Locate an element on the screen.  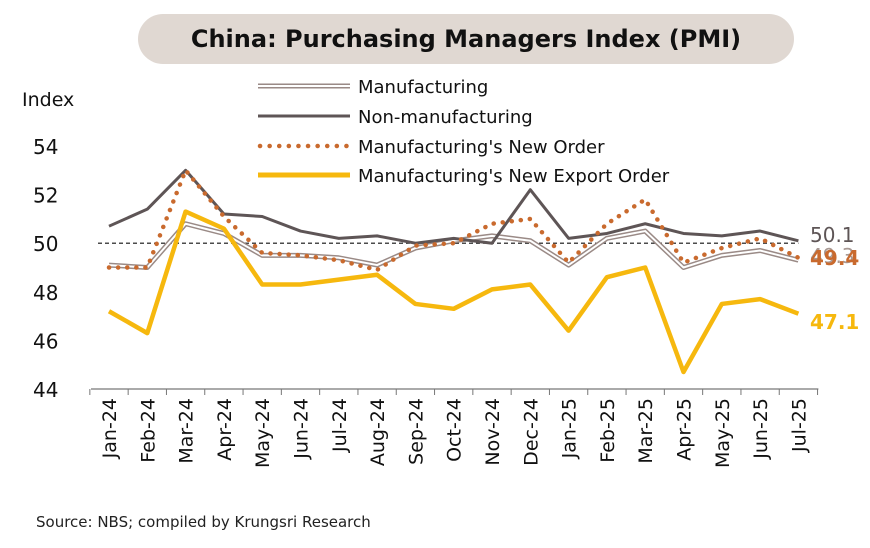
legend-label: Manufacturing's New Export Order is located at coordinates (514, 176).